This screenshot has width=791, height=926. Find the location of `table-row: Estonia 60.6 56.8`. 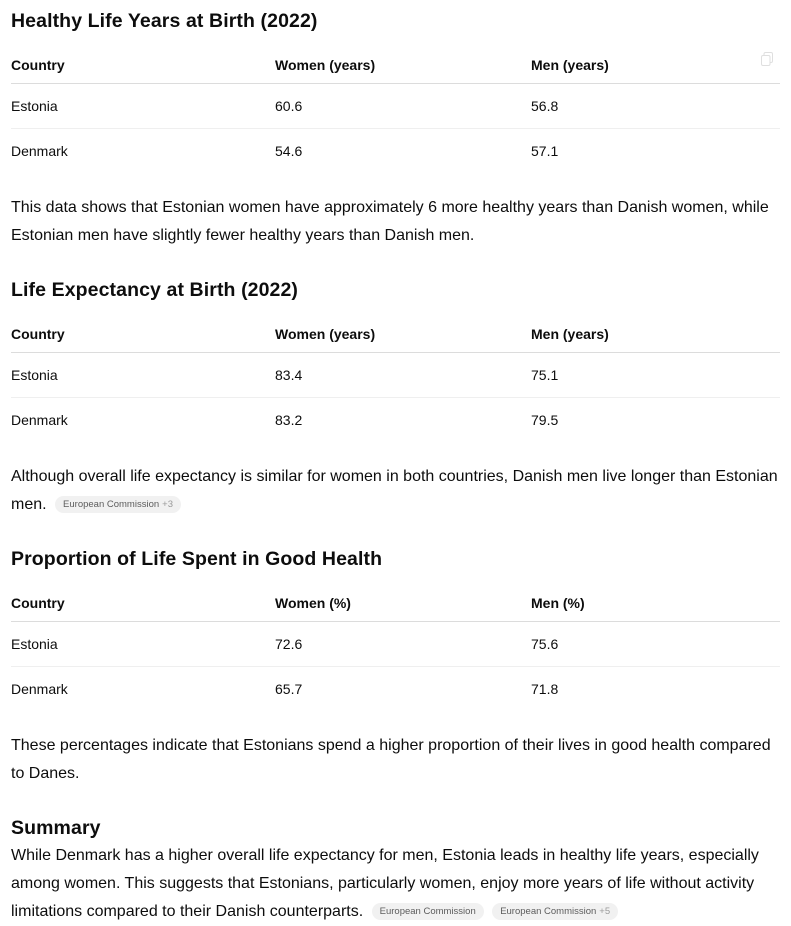

table-row: Estonia 60.6 56.8 is located at coordinates (395, 106).